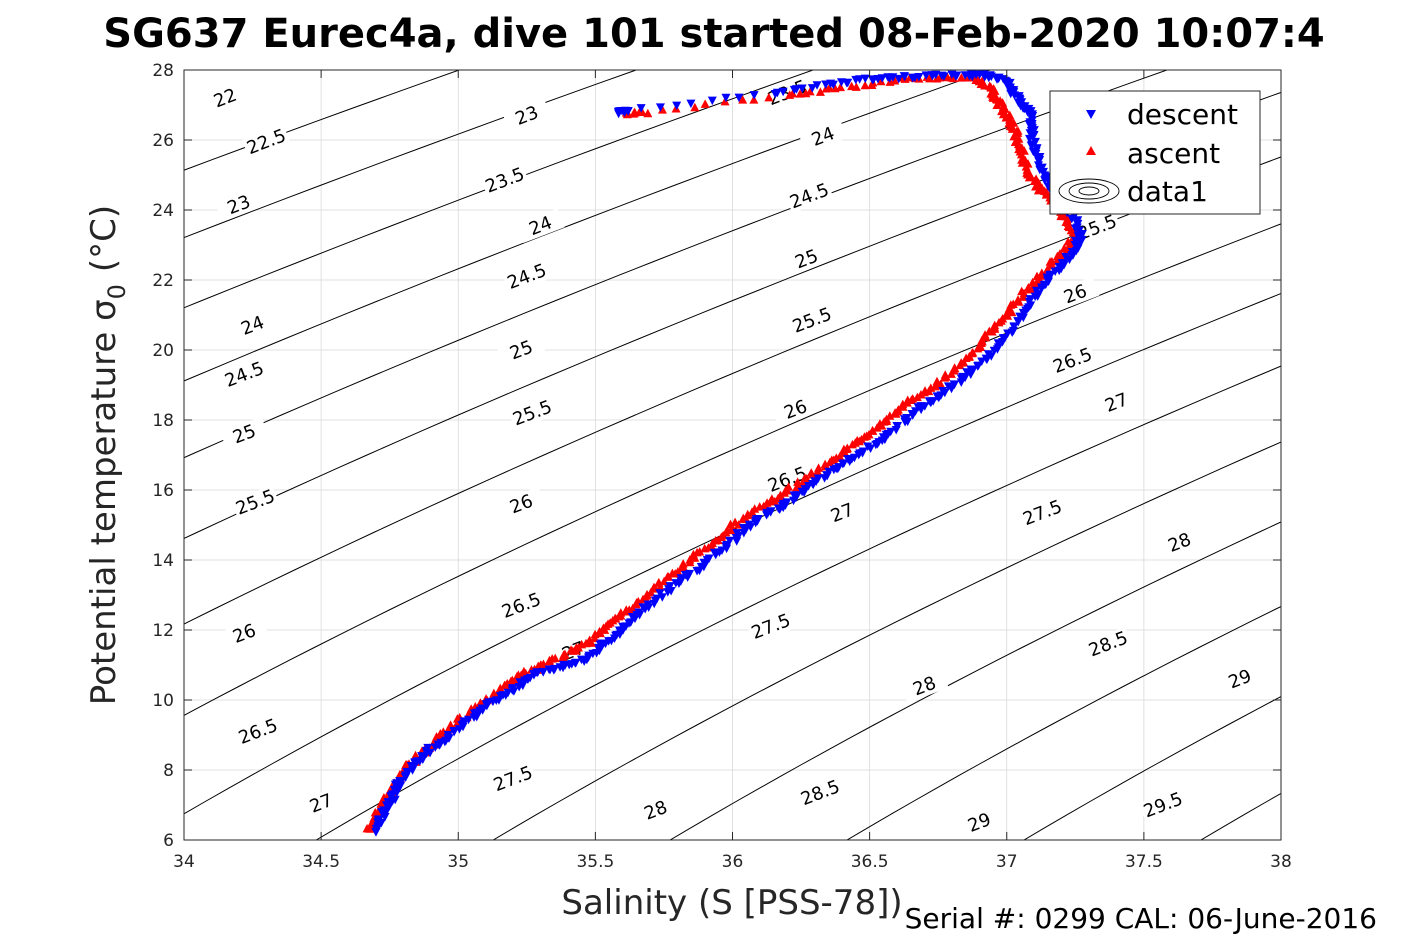 This screenshot has height=945, width=1417. I want to click on y-axis-label: Potential temperature σ0 (°C), so click(107, 455).